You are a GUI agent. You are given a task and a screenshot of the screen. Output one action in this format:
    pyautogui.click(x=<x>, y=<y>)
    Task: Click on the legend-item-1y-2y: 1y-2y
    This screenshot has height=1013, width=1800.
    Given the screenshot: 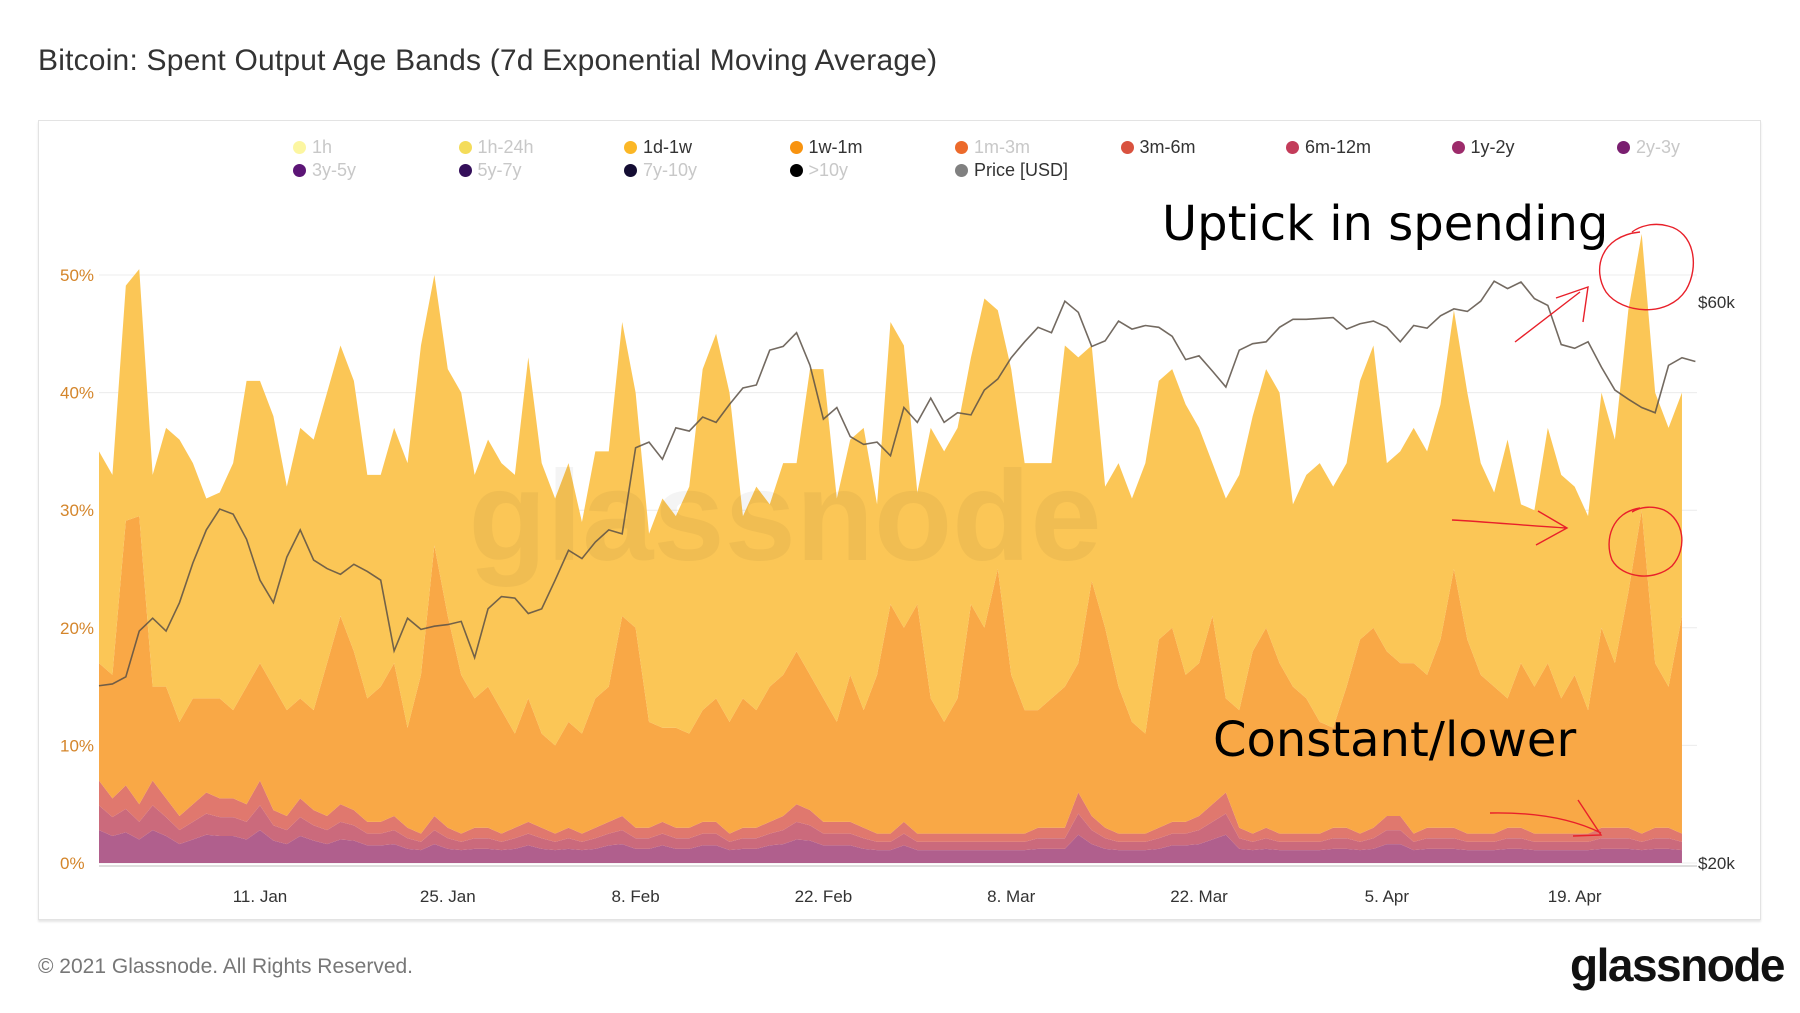 What is the action you would take?
    pyautogui.click(x=1483, y=147)
    